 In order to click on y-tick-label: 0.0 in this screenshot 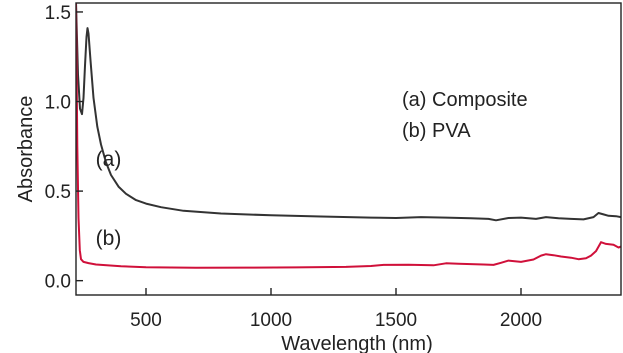, I will do `click(58, 282)`.